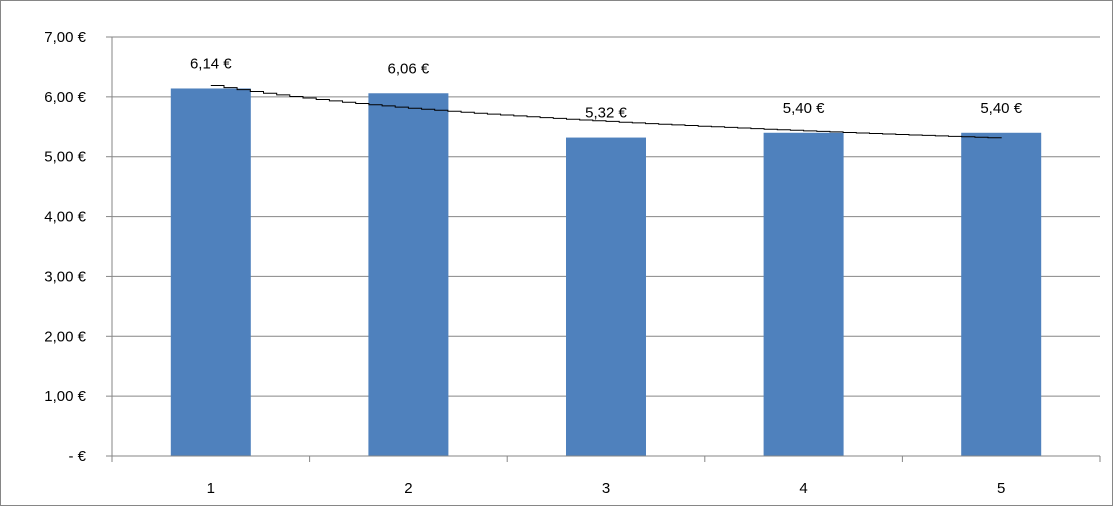  What do you see at coordinates (65, 97) in the screenshot?
I see `y-tick-label: 6,00 €` at bounding box center [65, 97].